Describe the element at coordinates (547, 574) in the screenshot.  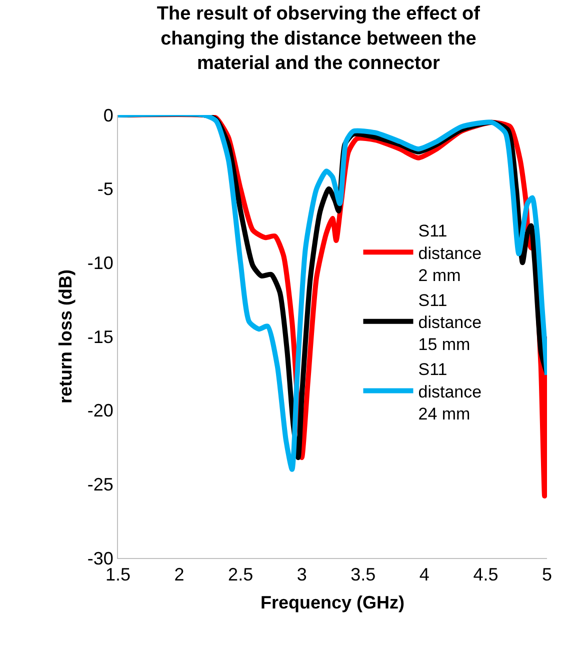
I see `x-tick-label: 5` at that location.